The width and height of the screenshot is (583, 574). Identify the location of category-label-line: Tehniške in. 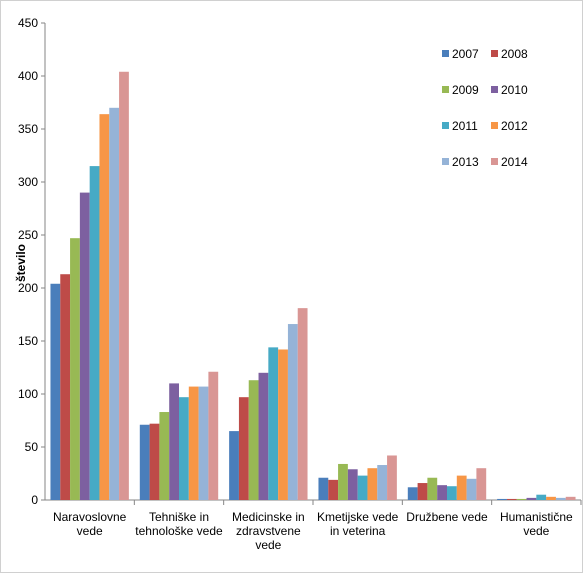
(179, 517).